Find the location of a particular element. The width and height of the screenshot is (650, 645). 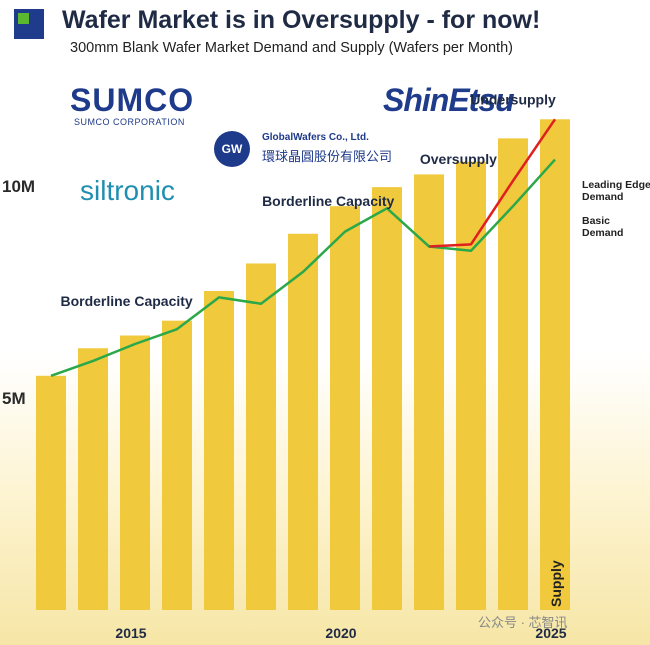

gw-chinese-name: 環球晶圓股份有限公司 is located at coordinates (327, 156).